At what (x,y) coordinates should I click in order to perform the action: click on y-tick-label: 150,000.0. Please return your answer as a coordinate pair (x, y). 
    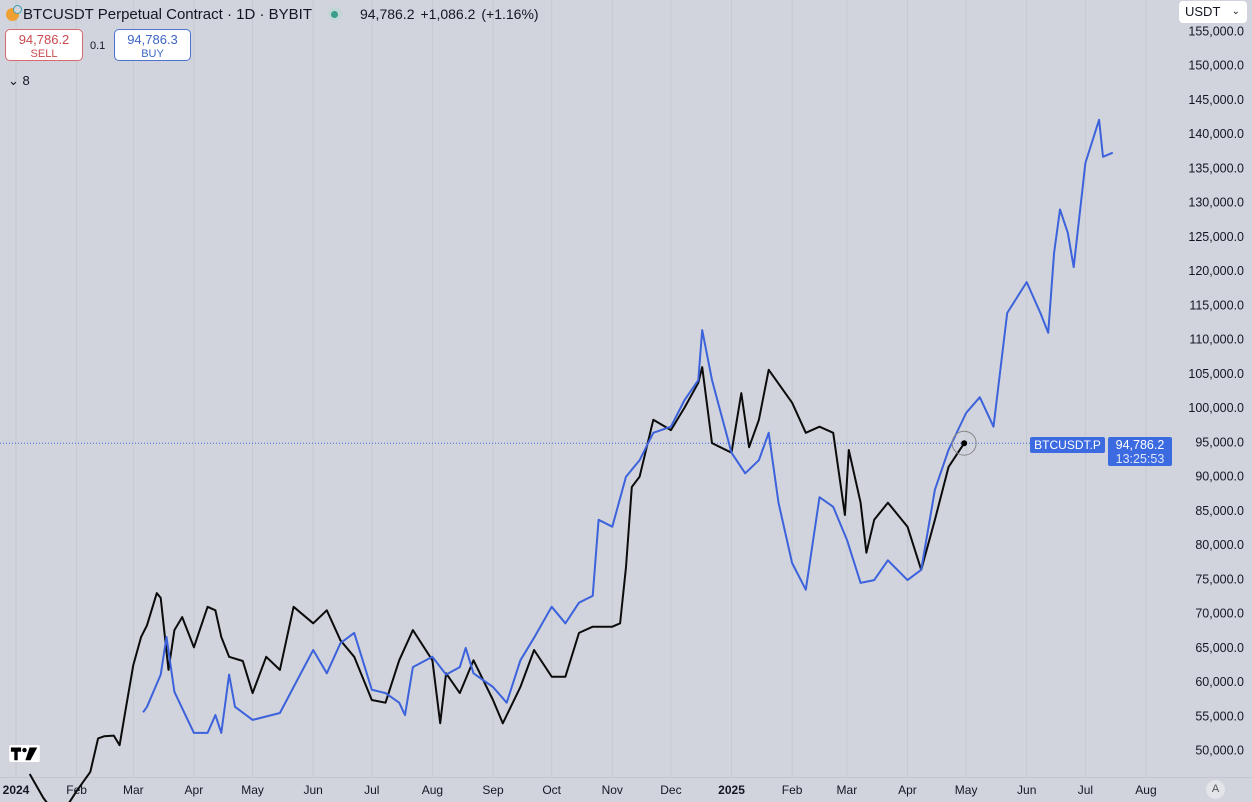
    Looking at the image, I should click on (1216, 66).